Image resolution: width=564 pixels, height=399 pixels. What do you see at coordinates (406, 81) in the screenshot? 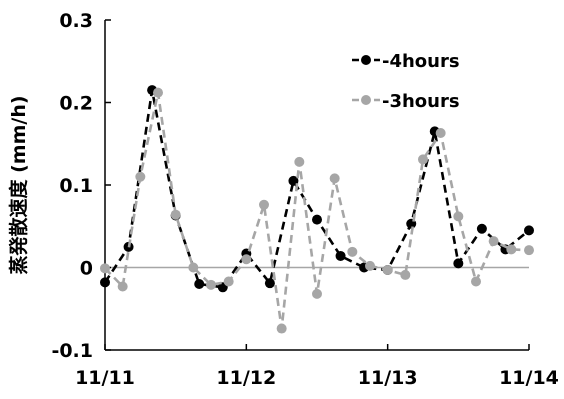
I see `legend: -4hours -3hours` at bounding box center [406, 81].